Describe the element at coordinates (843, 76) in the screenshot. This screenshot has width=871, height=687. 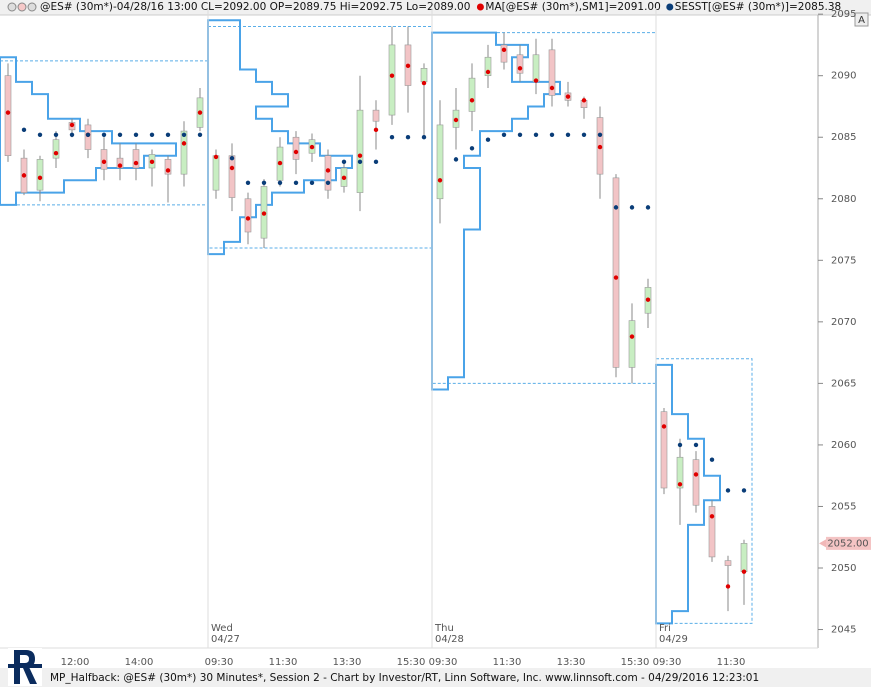
I see `y-tick-label: 2090` at that location.